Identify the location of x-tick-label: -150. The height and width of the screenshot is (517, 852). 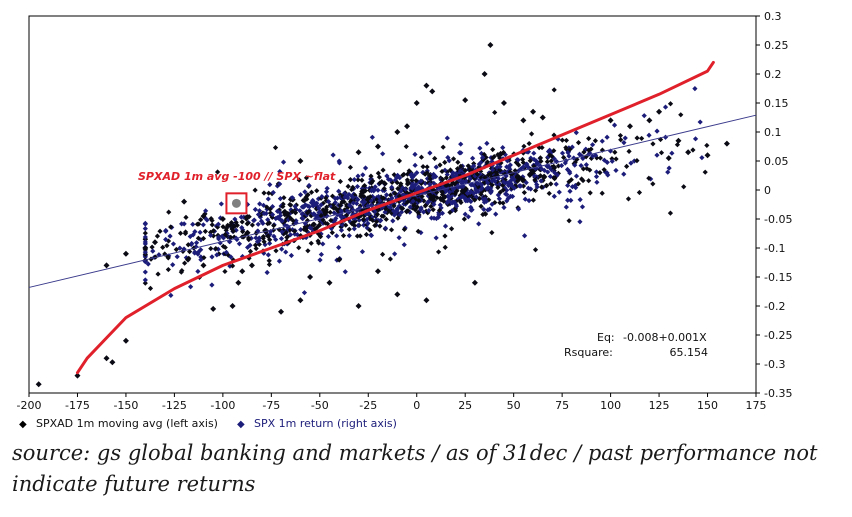
(125, 405).